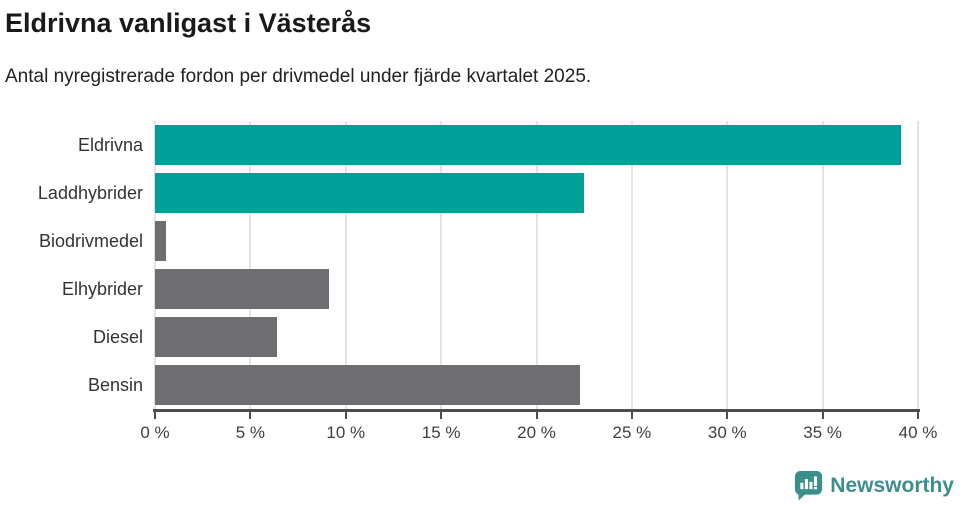 The height and width of the screenshot is (505, 960). Describe the element at coordinates (110, 144) in the screenshot. I see `category-label: Eldrivna` at that location.